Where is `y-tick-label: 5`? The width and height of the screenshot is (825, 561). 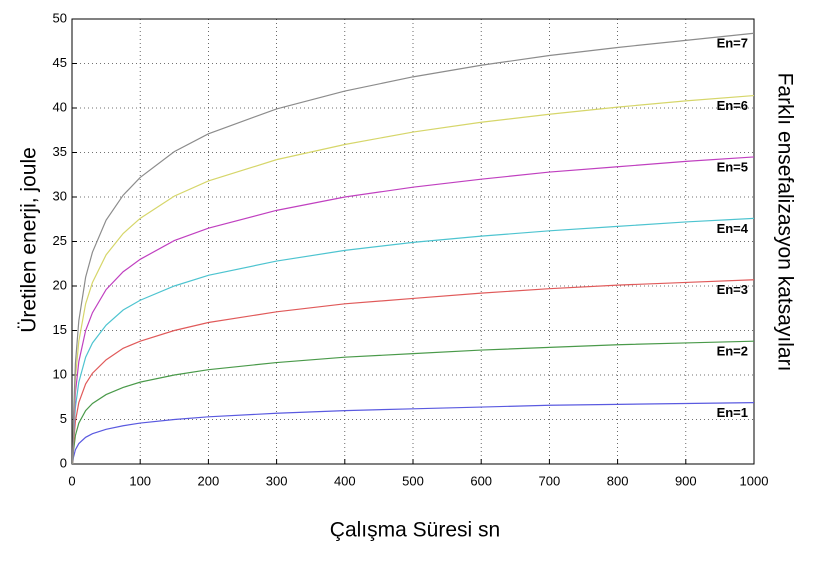 y-tick-label: 5 is located at coordinates (63, 418).